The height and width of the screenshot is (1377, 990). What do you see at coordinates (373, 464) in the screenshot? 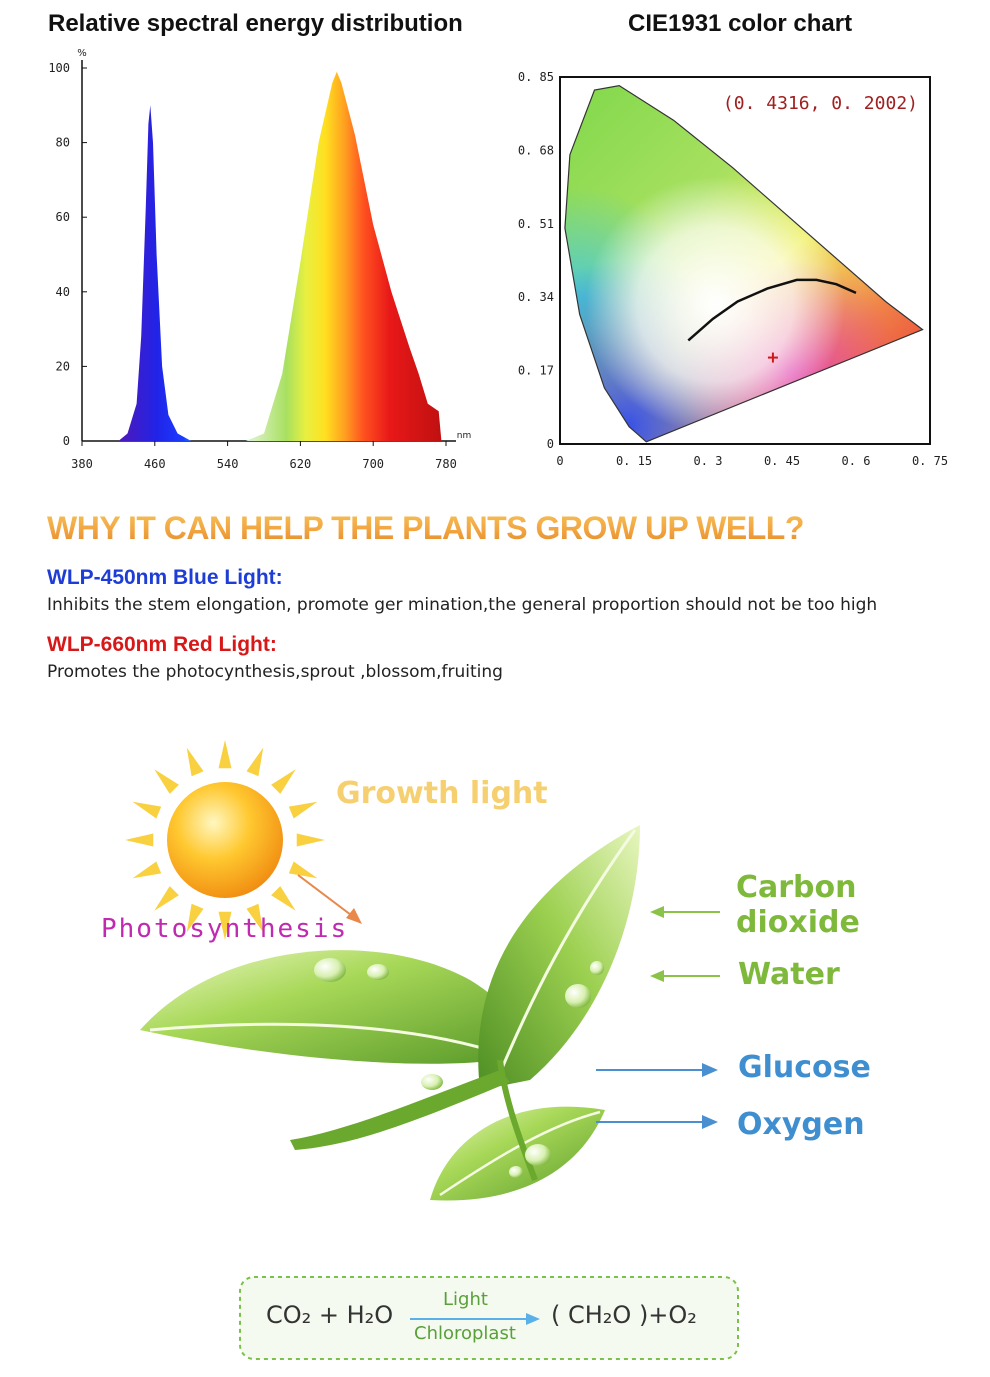
I see `x-tick-label: 700` at bounding box center [373, 464].